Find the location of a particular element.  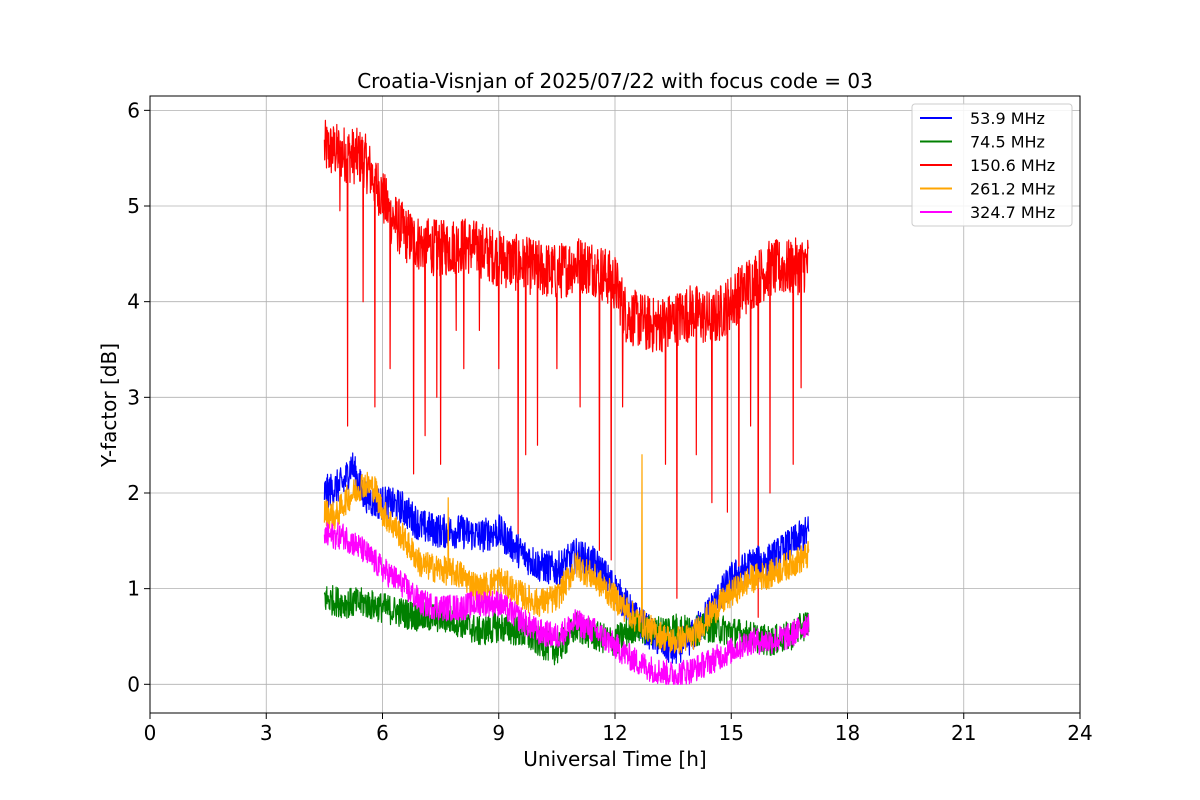

y-axis-title: Y-factor [dB] is located at coordinates (109, 405).